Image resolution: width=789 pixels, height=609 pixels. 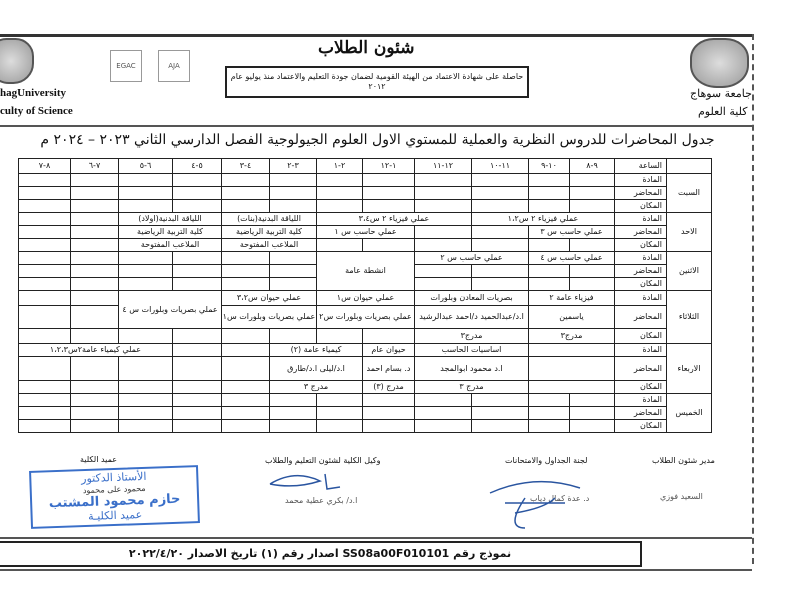 What do you see at coordinates (365, 206) in the screenshot?
I see `timetable-row: المكان` at bounding box center [365, 206].